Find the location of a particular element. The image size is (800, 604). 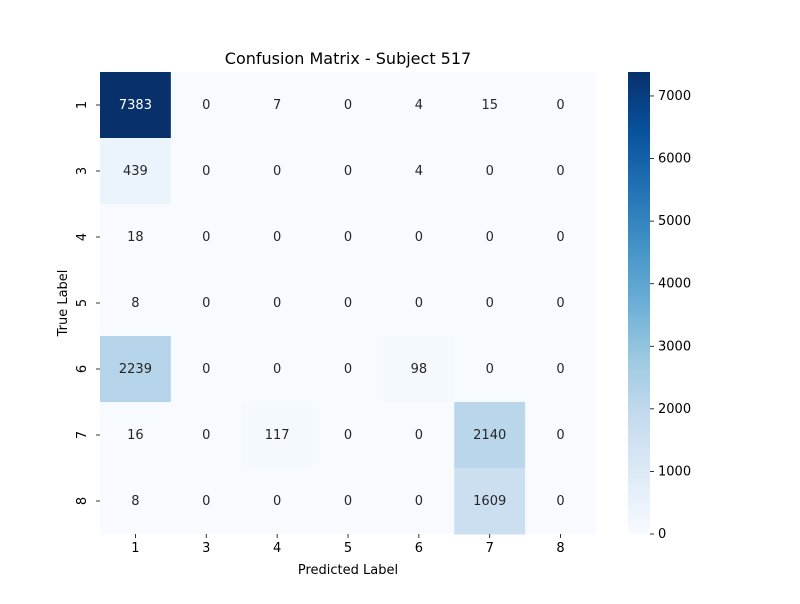

x-tick-label: 1 is located at coordinates (135, 548).